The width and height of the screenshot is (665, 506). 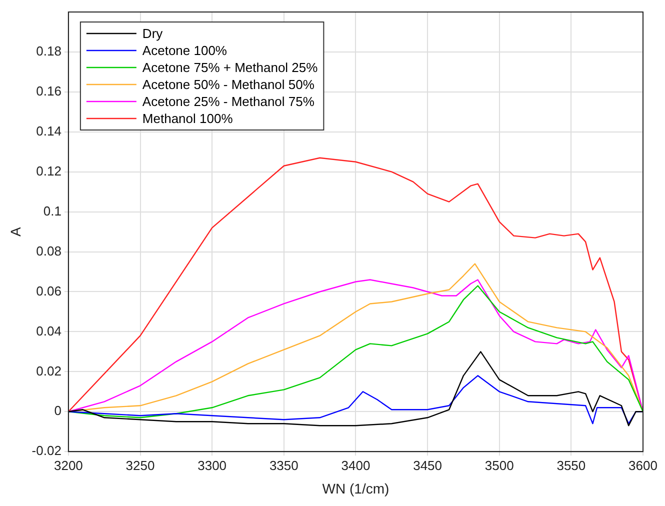 I want to click on x-tick-label: 3350, so click(x=283, y=465).